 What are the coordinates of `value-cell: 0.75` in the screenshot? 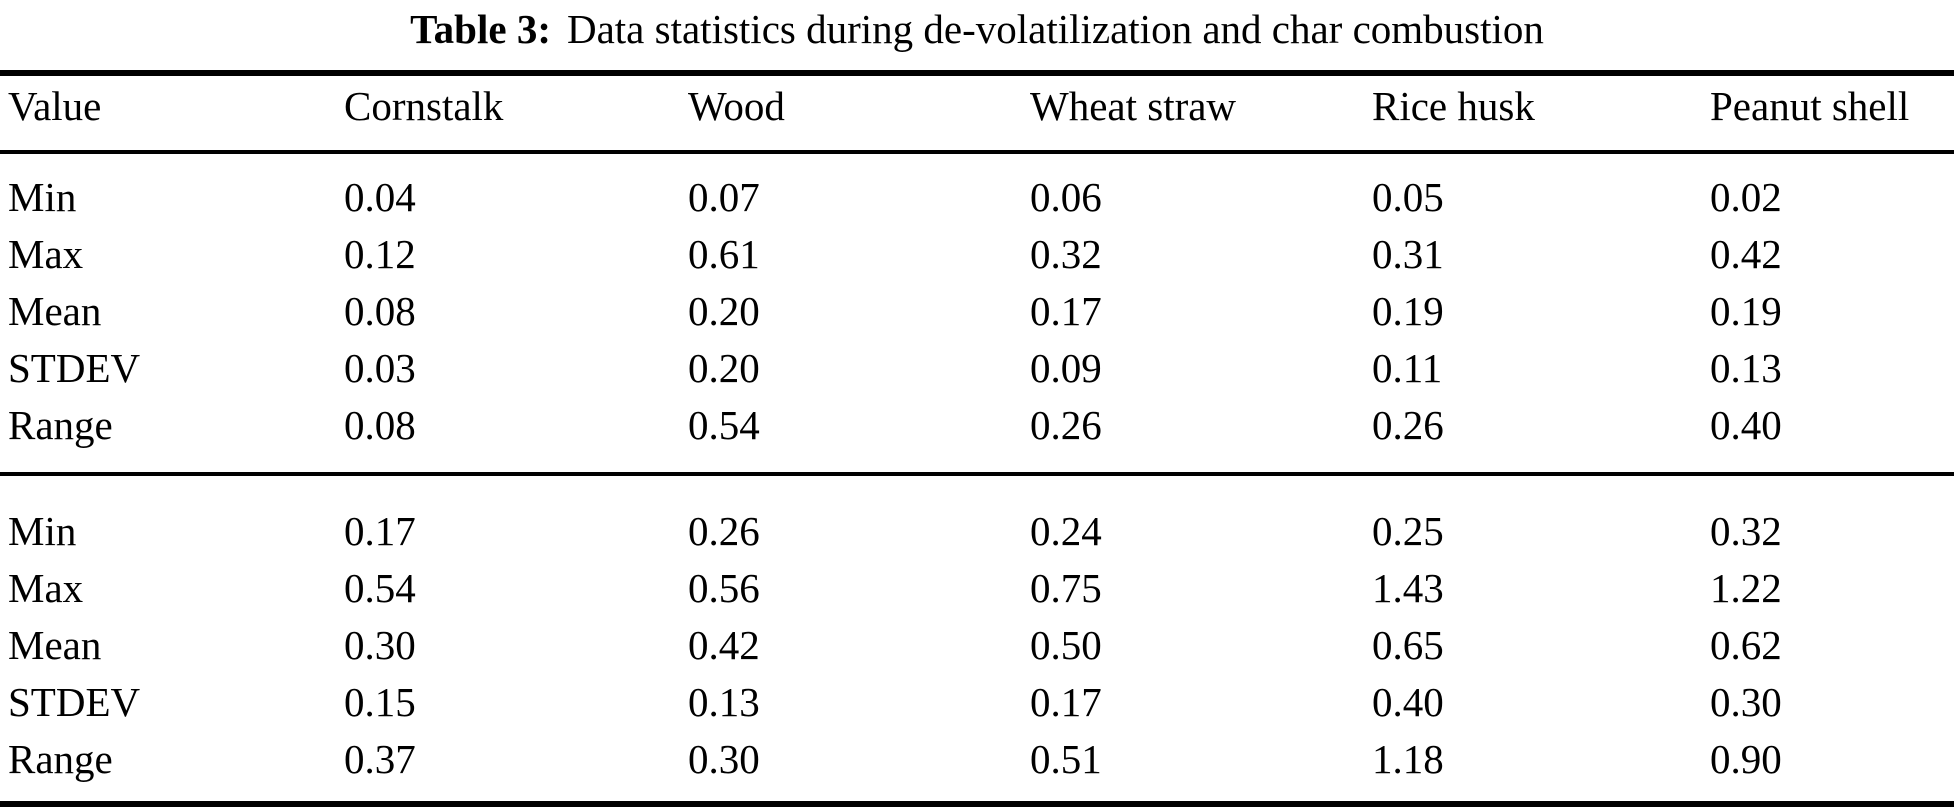 It's located at (1066, 587).